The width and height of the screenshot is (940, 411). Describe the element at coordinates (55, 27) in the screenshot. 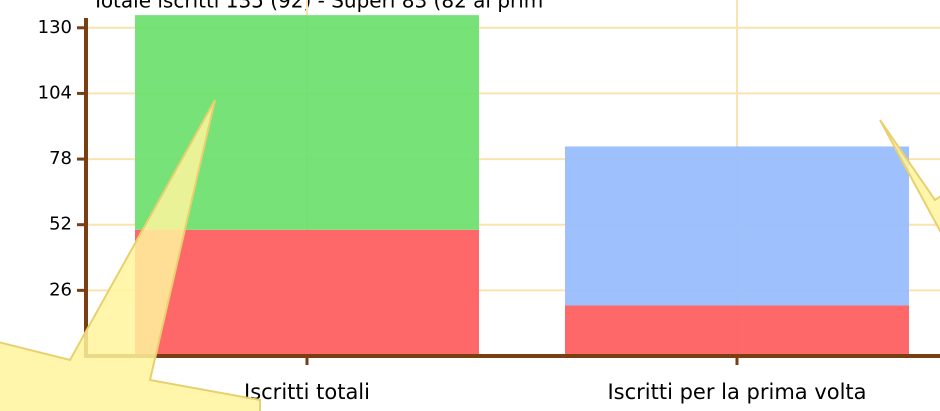

I see `y-tick-label: 130` at that location.